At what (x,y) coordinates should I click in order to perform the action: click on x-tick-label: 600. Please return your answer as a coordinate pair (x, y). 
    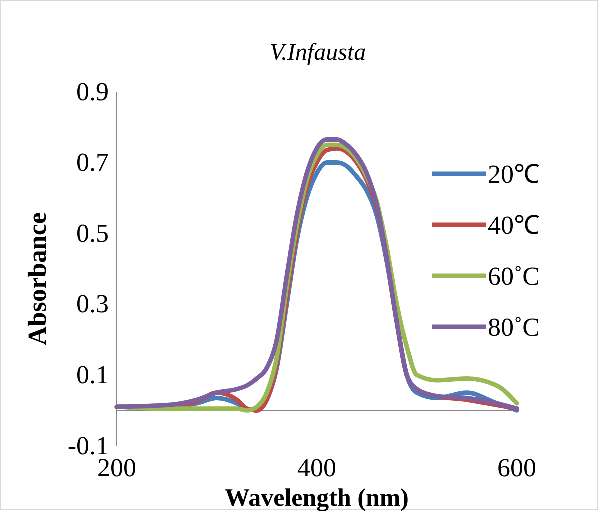
    Looking at the image, I should click on (517, 467).